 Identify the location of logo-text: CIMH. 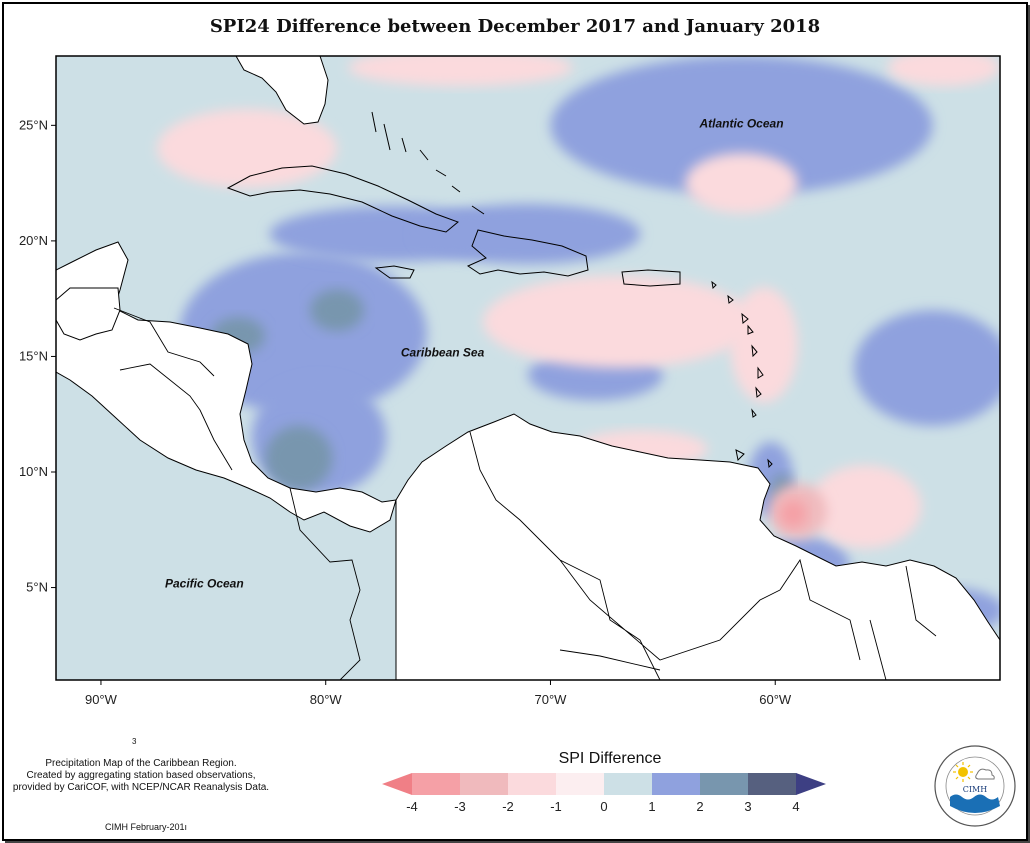
(975, 789).